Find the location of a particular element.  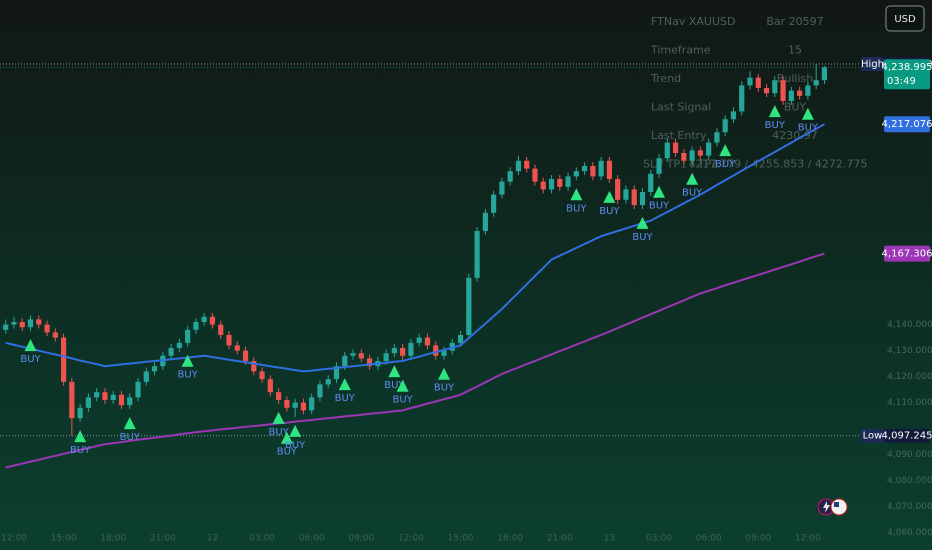

last-price-text: 4,238.995 is located at coordinates (907, 67).